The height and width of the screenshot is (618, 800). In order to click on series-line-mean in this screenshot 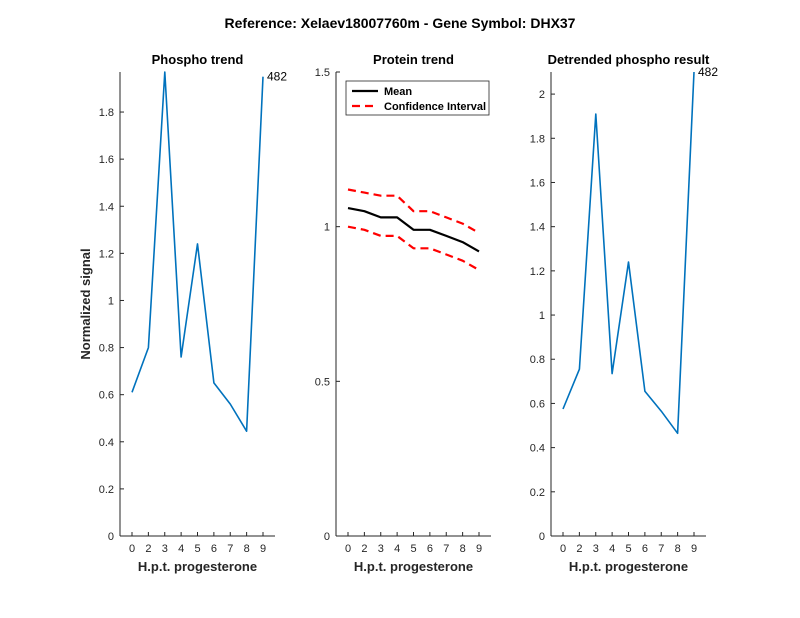, I will do `click(413, 230)`.